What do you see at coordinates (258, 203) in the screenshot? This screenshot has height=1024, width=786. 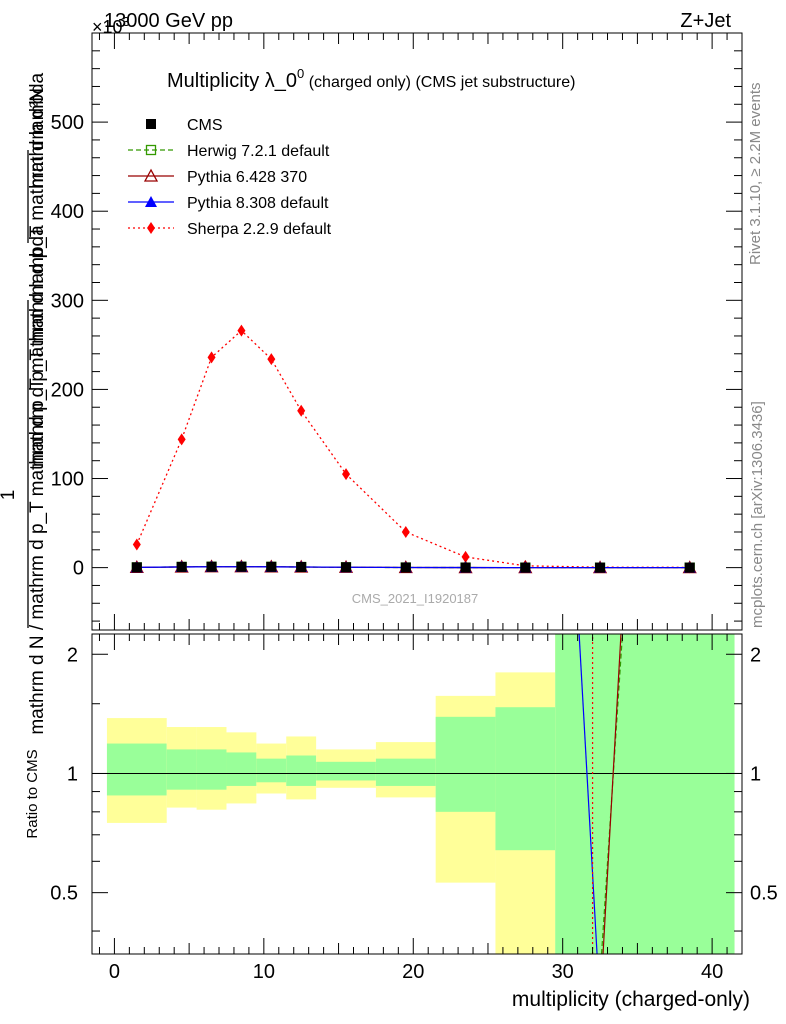 I see `legend-label: Pythia 8.308 default` at bounding box center [258, 203].